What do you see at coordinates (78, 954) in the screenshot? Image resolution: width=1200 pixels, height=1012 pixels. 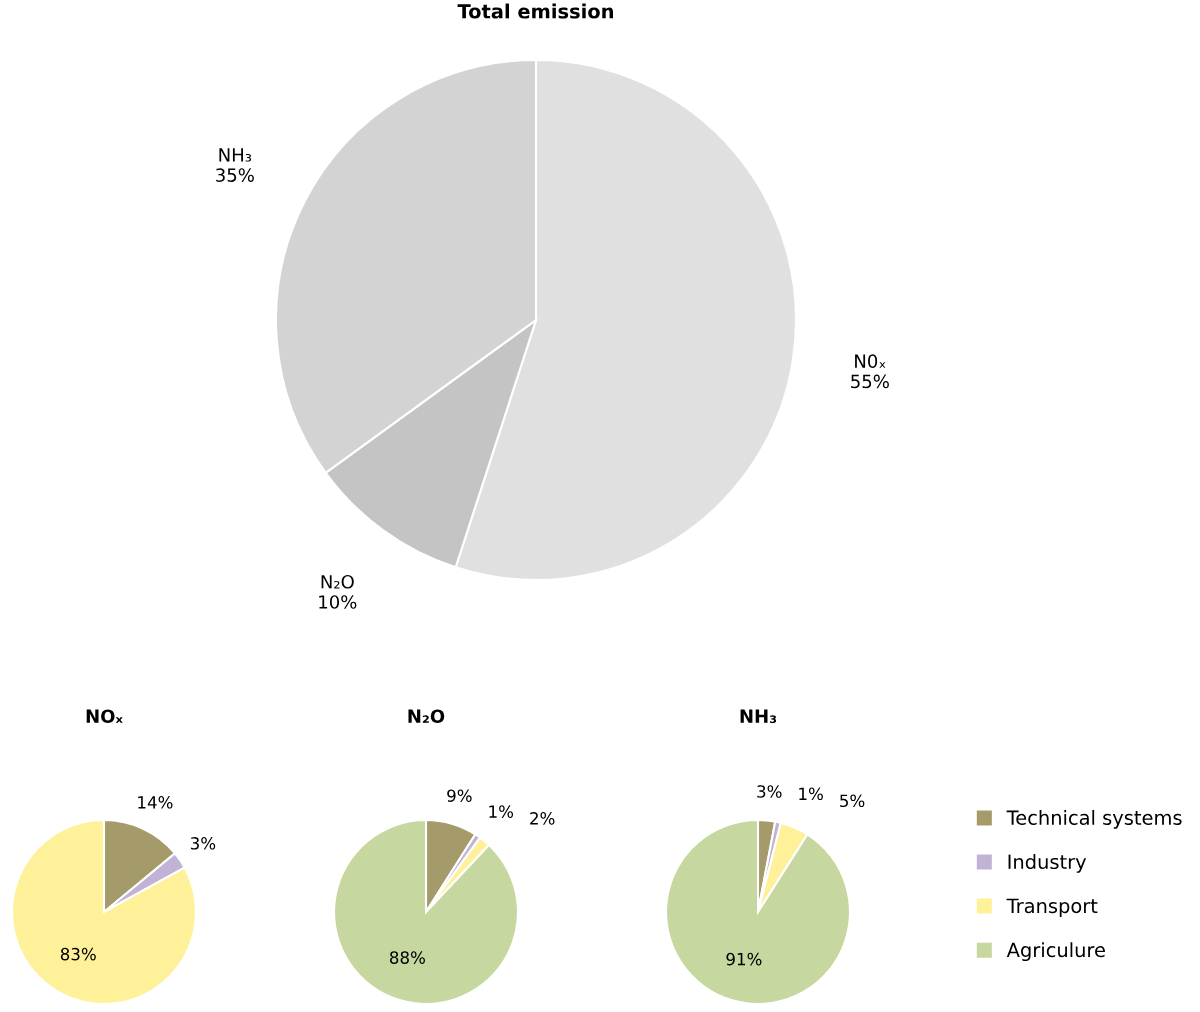 I see `data-label: 83%` at bounding box center [78, 954].